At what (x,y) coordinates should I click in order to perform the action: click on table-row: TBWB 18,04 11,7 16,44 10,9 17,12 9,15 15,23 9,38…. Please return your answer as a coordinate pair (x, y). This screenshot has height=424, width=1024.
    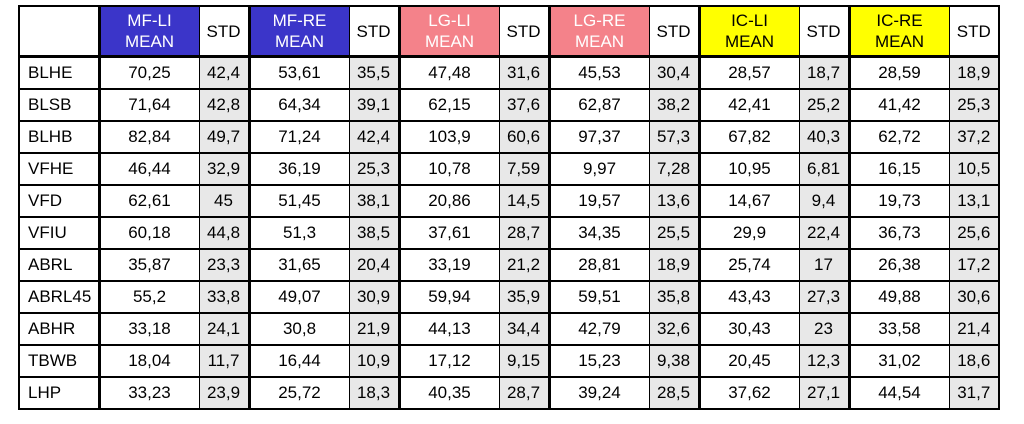
    Looking at the image, I should click on (509, 361).